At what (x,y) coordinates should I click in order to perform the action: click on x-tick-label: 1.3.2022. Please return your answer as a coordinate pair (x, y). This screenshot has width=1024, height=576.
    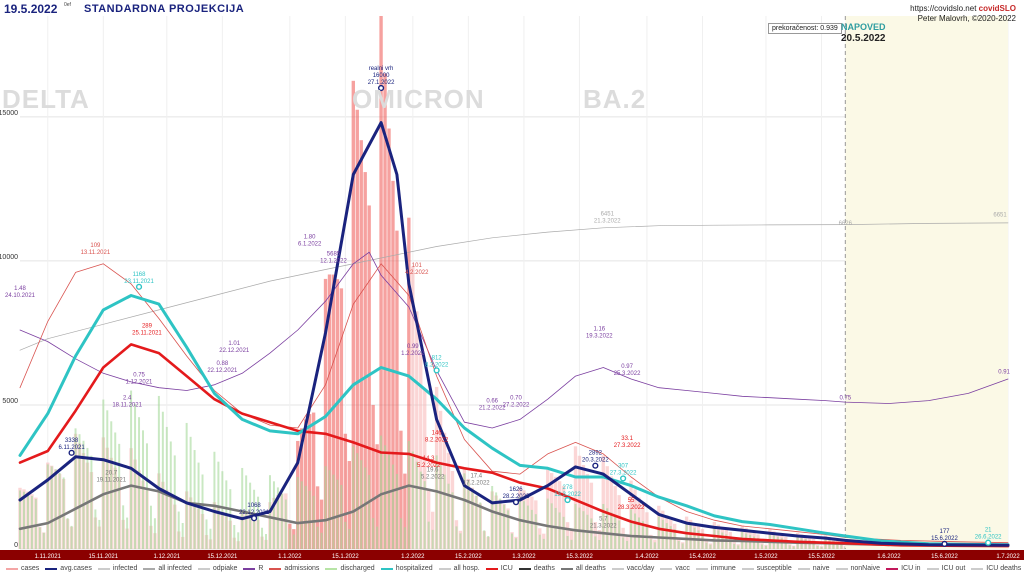
    Looking at the image, I should click on (524, 557).